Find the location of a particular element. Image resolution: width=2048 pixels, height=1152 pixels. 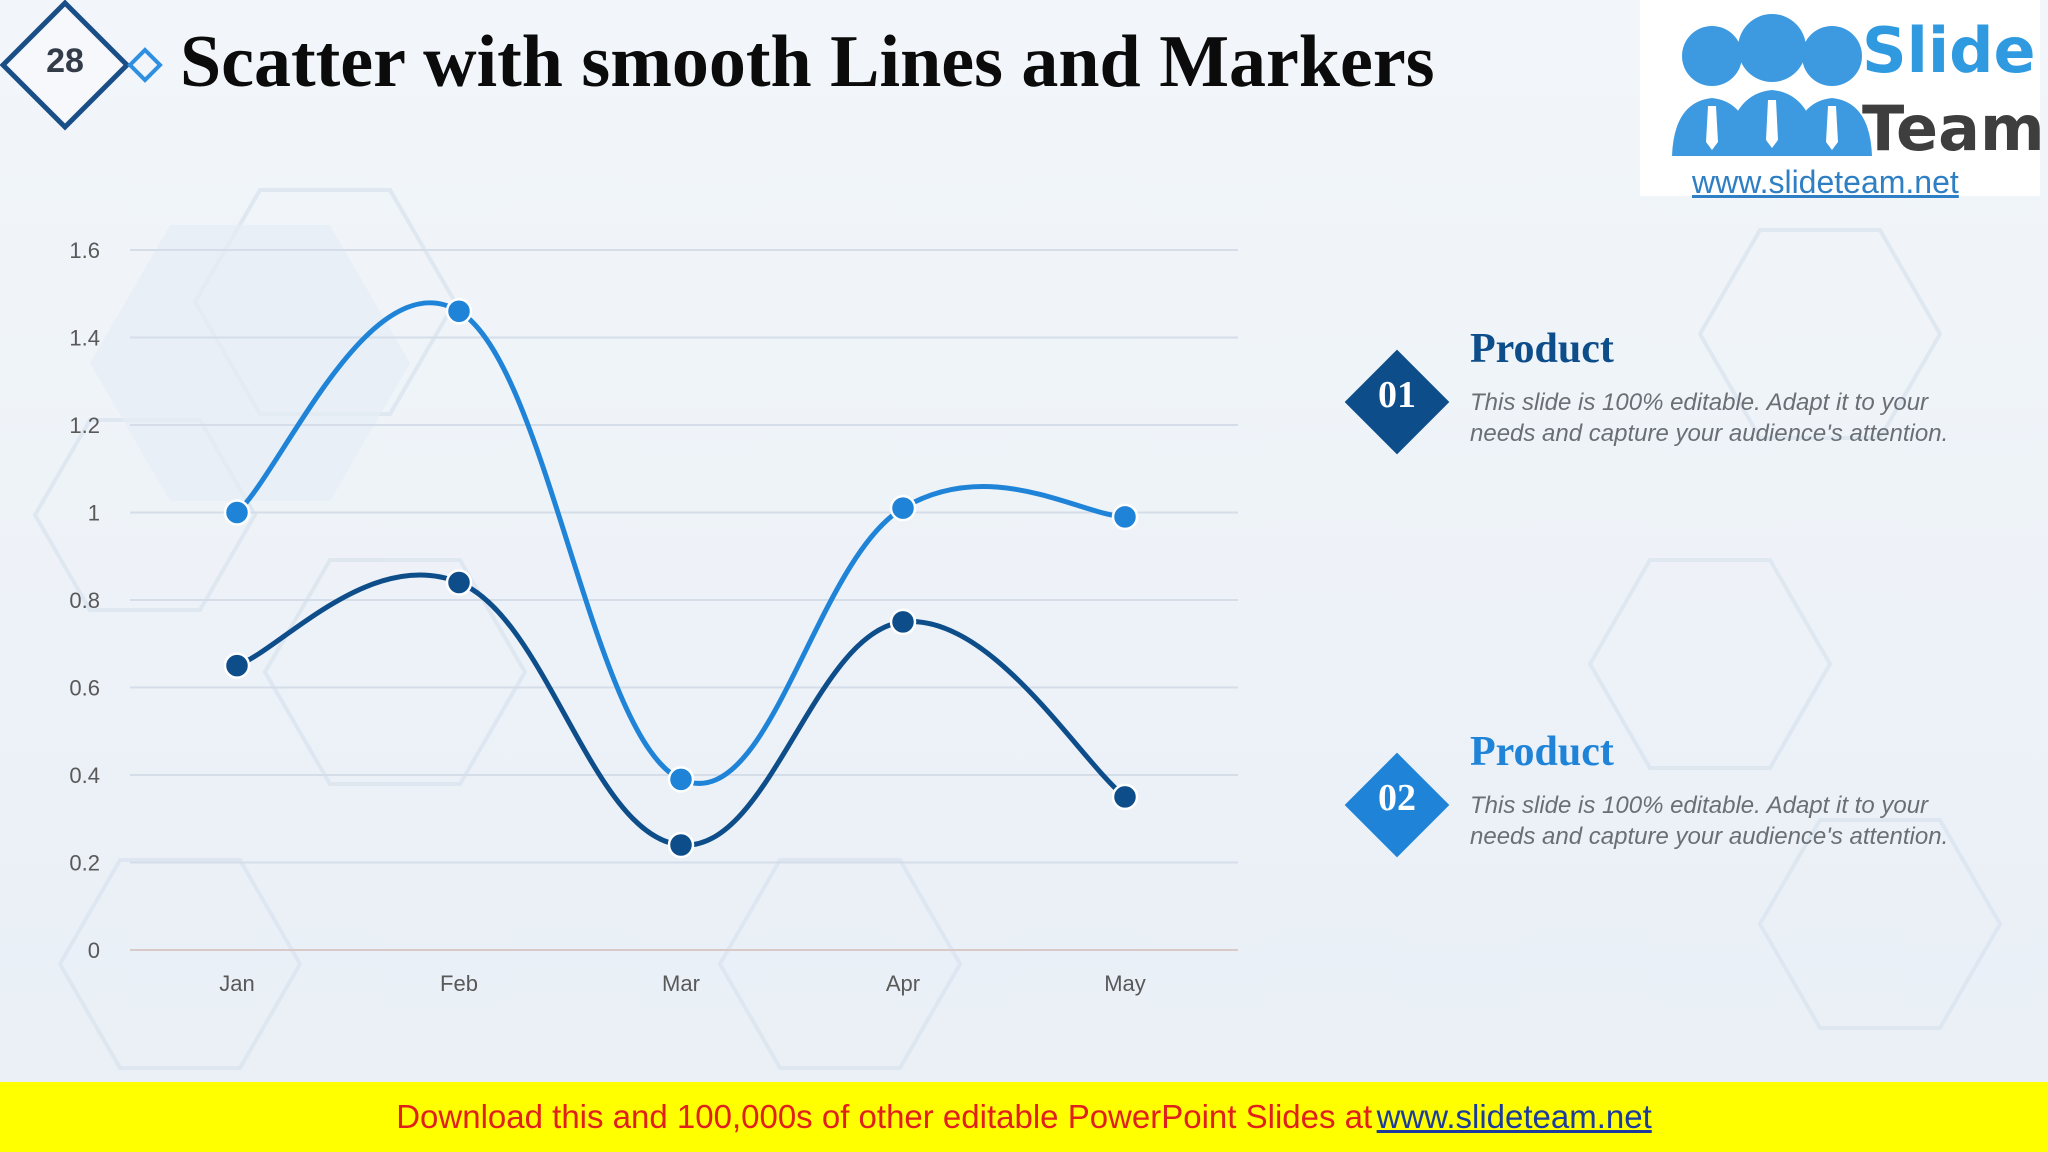

legend-title-01: Product is located at coordinates (1542, 349).